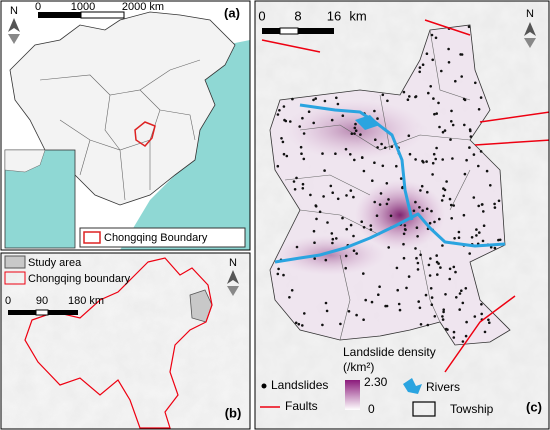  I want to click on legend-swatch, so click(15, 278).